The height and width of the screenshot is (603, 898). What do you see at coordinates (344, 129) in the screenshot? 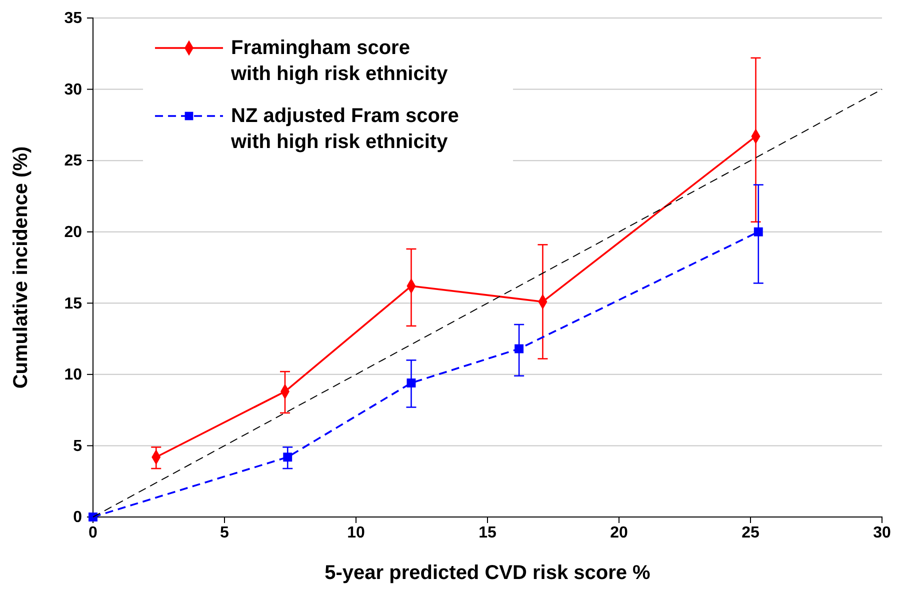
I see `legend-label: NZ adjusted Fram score with high risk ethnicity` at bounding box center [344, 129].